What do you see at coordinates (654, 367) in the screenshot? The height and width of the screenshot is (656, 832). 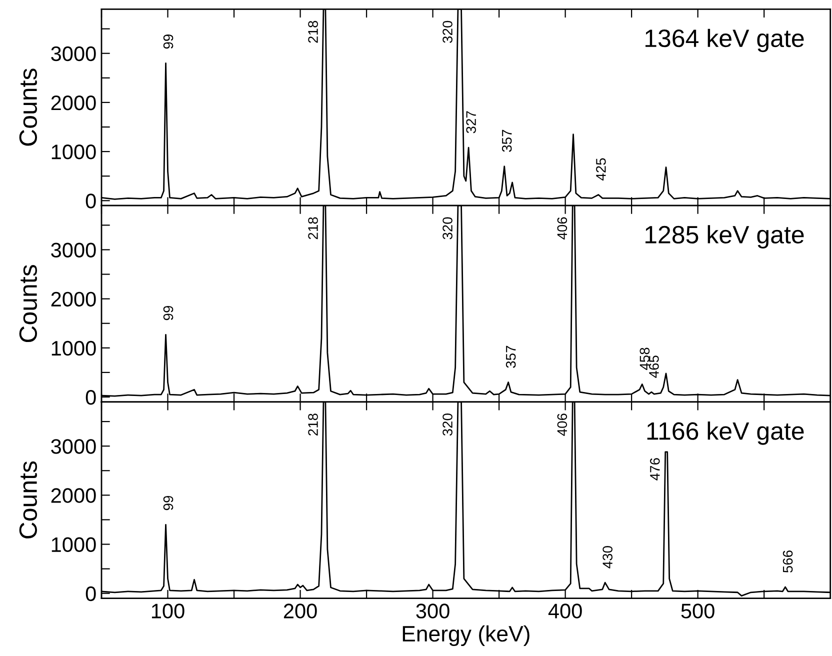 I see `annotation: 465` at bounding box center [654, 367].